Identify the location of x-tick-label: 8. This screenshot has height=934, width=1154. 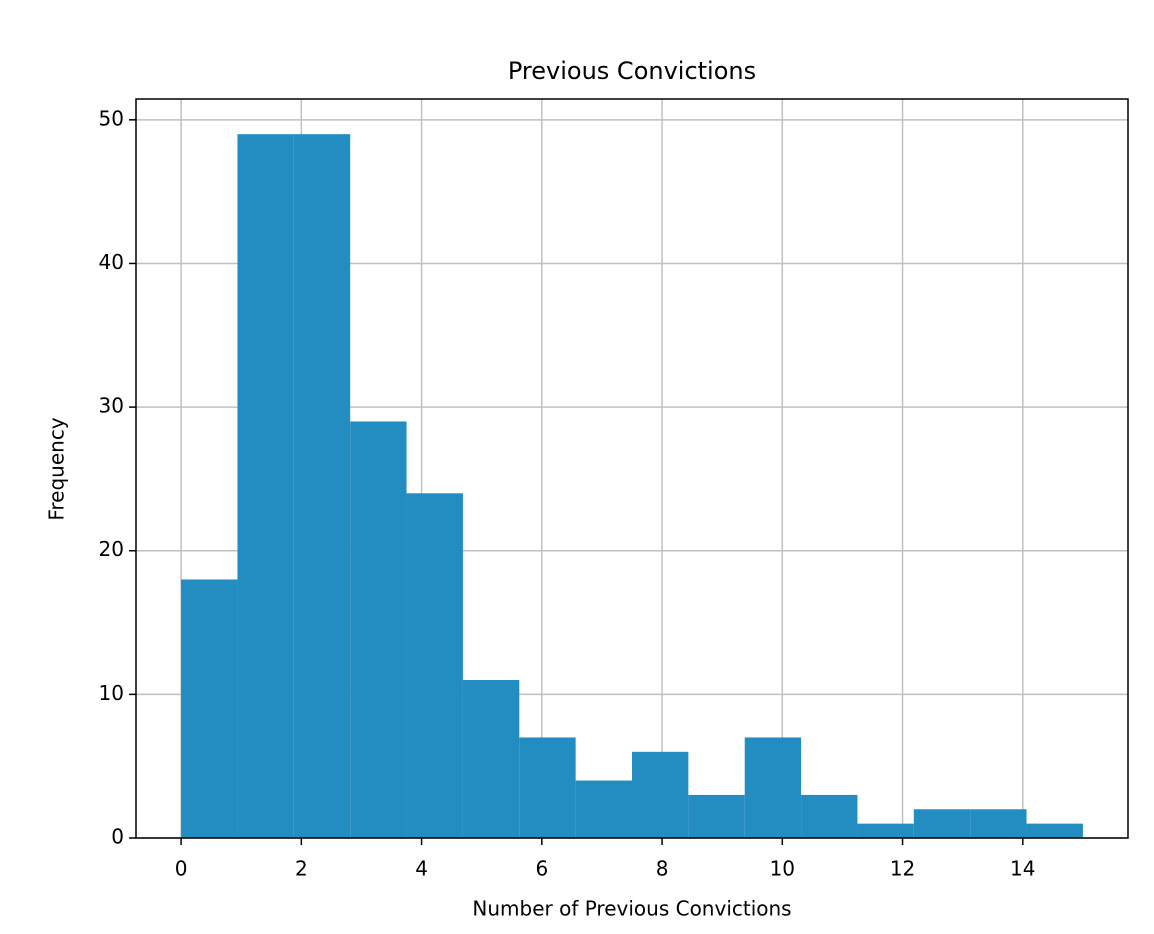
(662, 869).